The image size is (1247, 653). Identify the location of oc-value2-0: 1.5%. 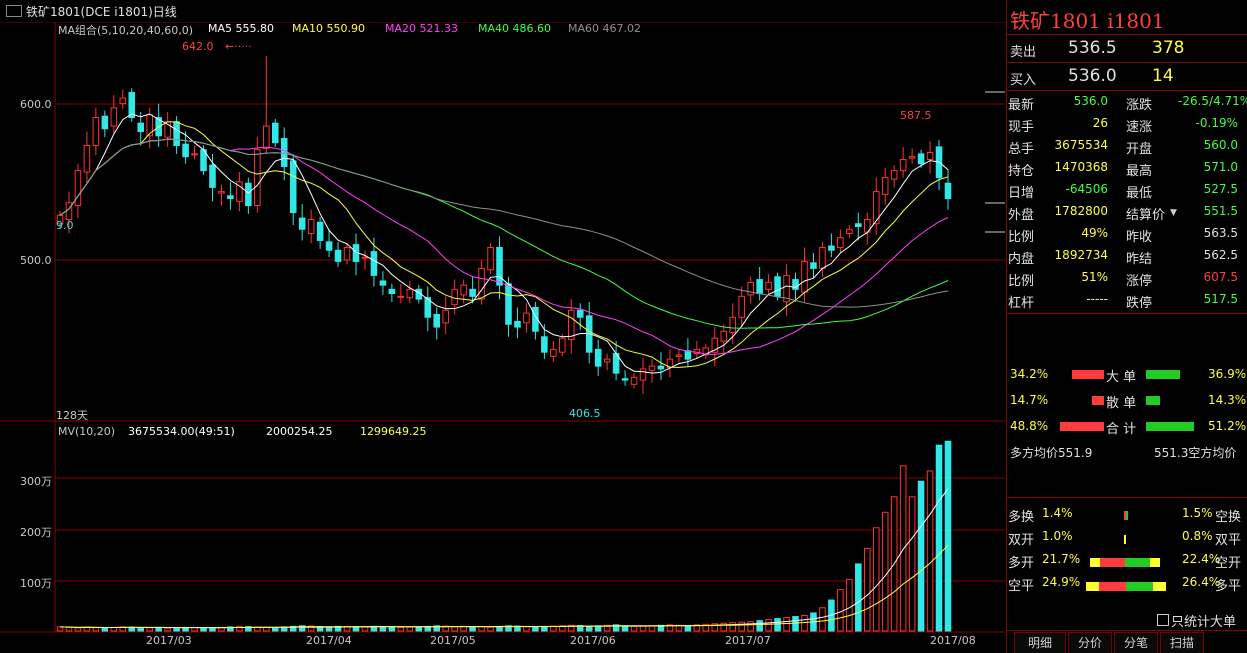
(1197, 513).